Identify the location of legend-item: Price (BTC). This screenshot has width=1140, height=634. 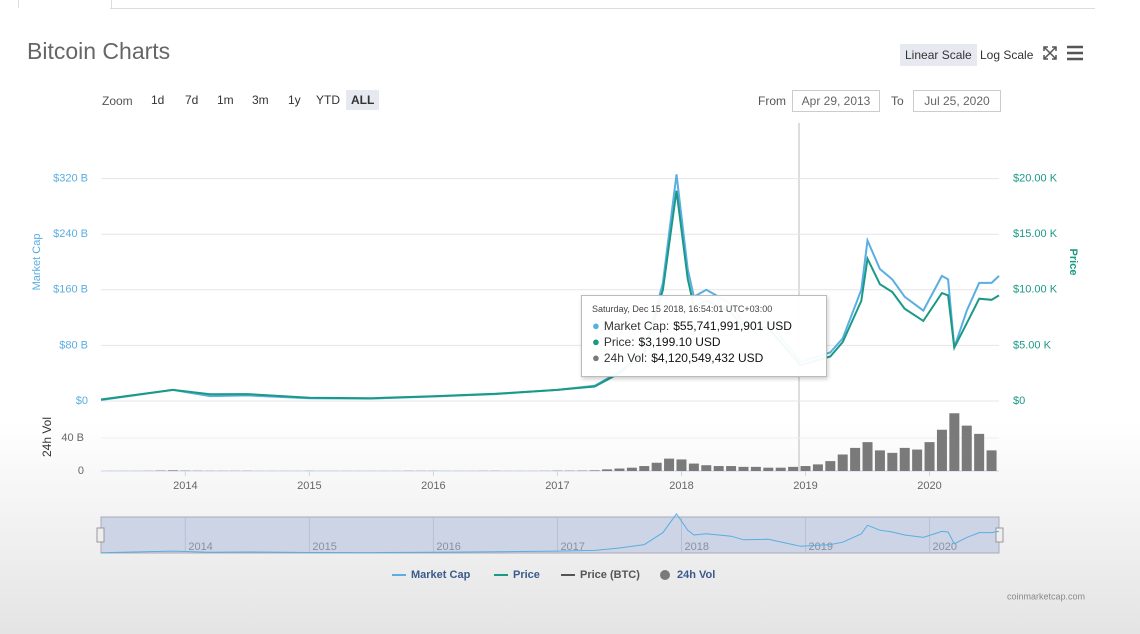
(600, 575).